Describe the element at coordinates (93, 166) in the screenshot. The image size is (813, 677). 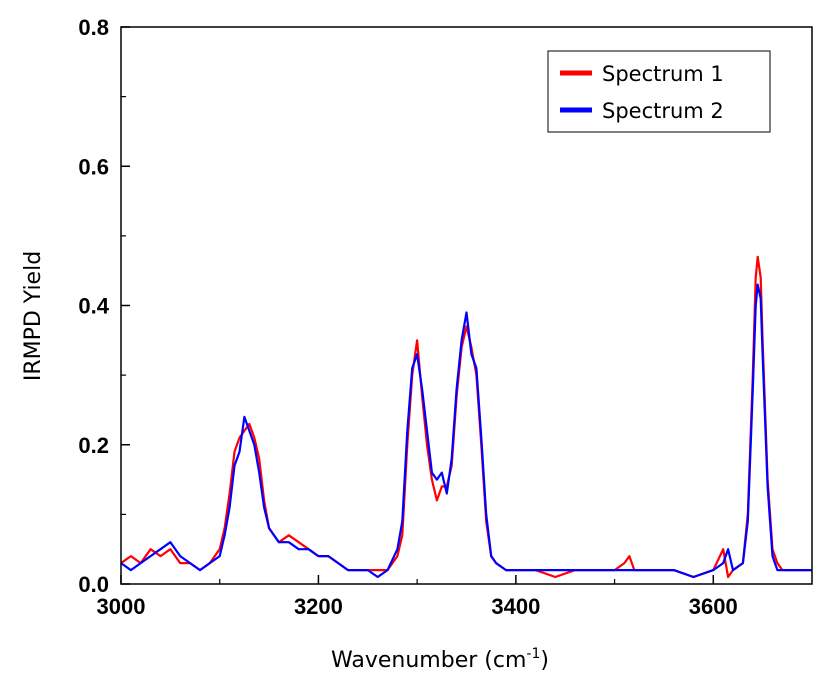
I see `y-tick-label: 0.6` at that location.